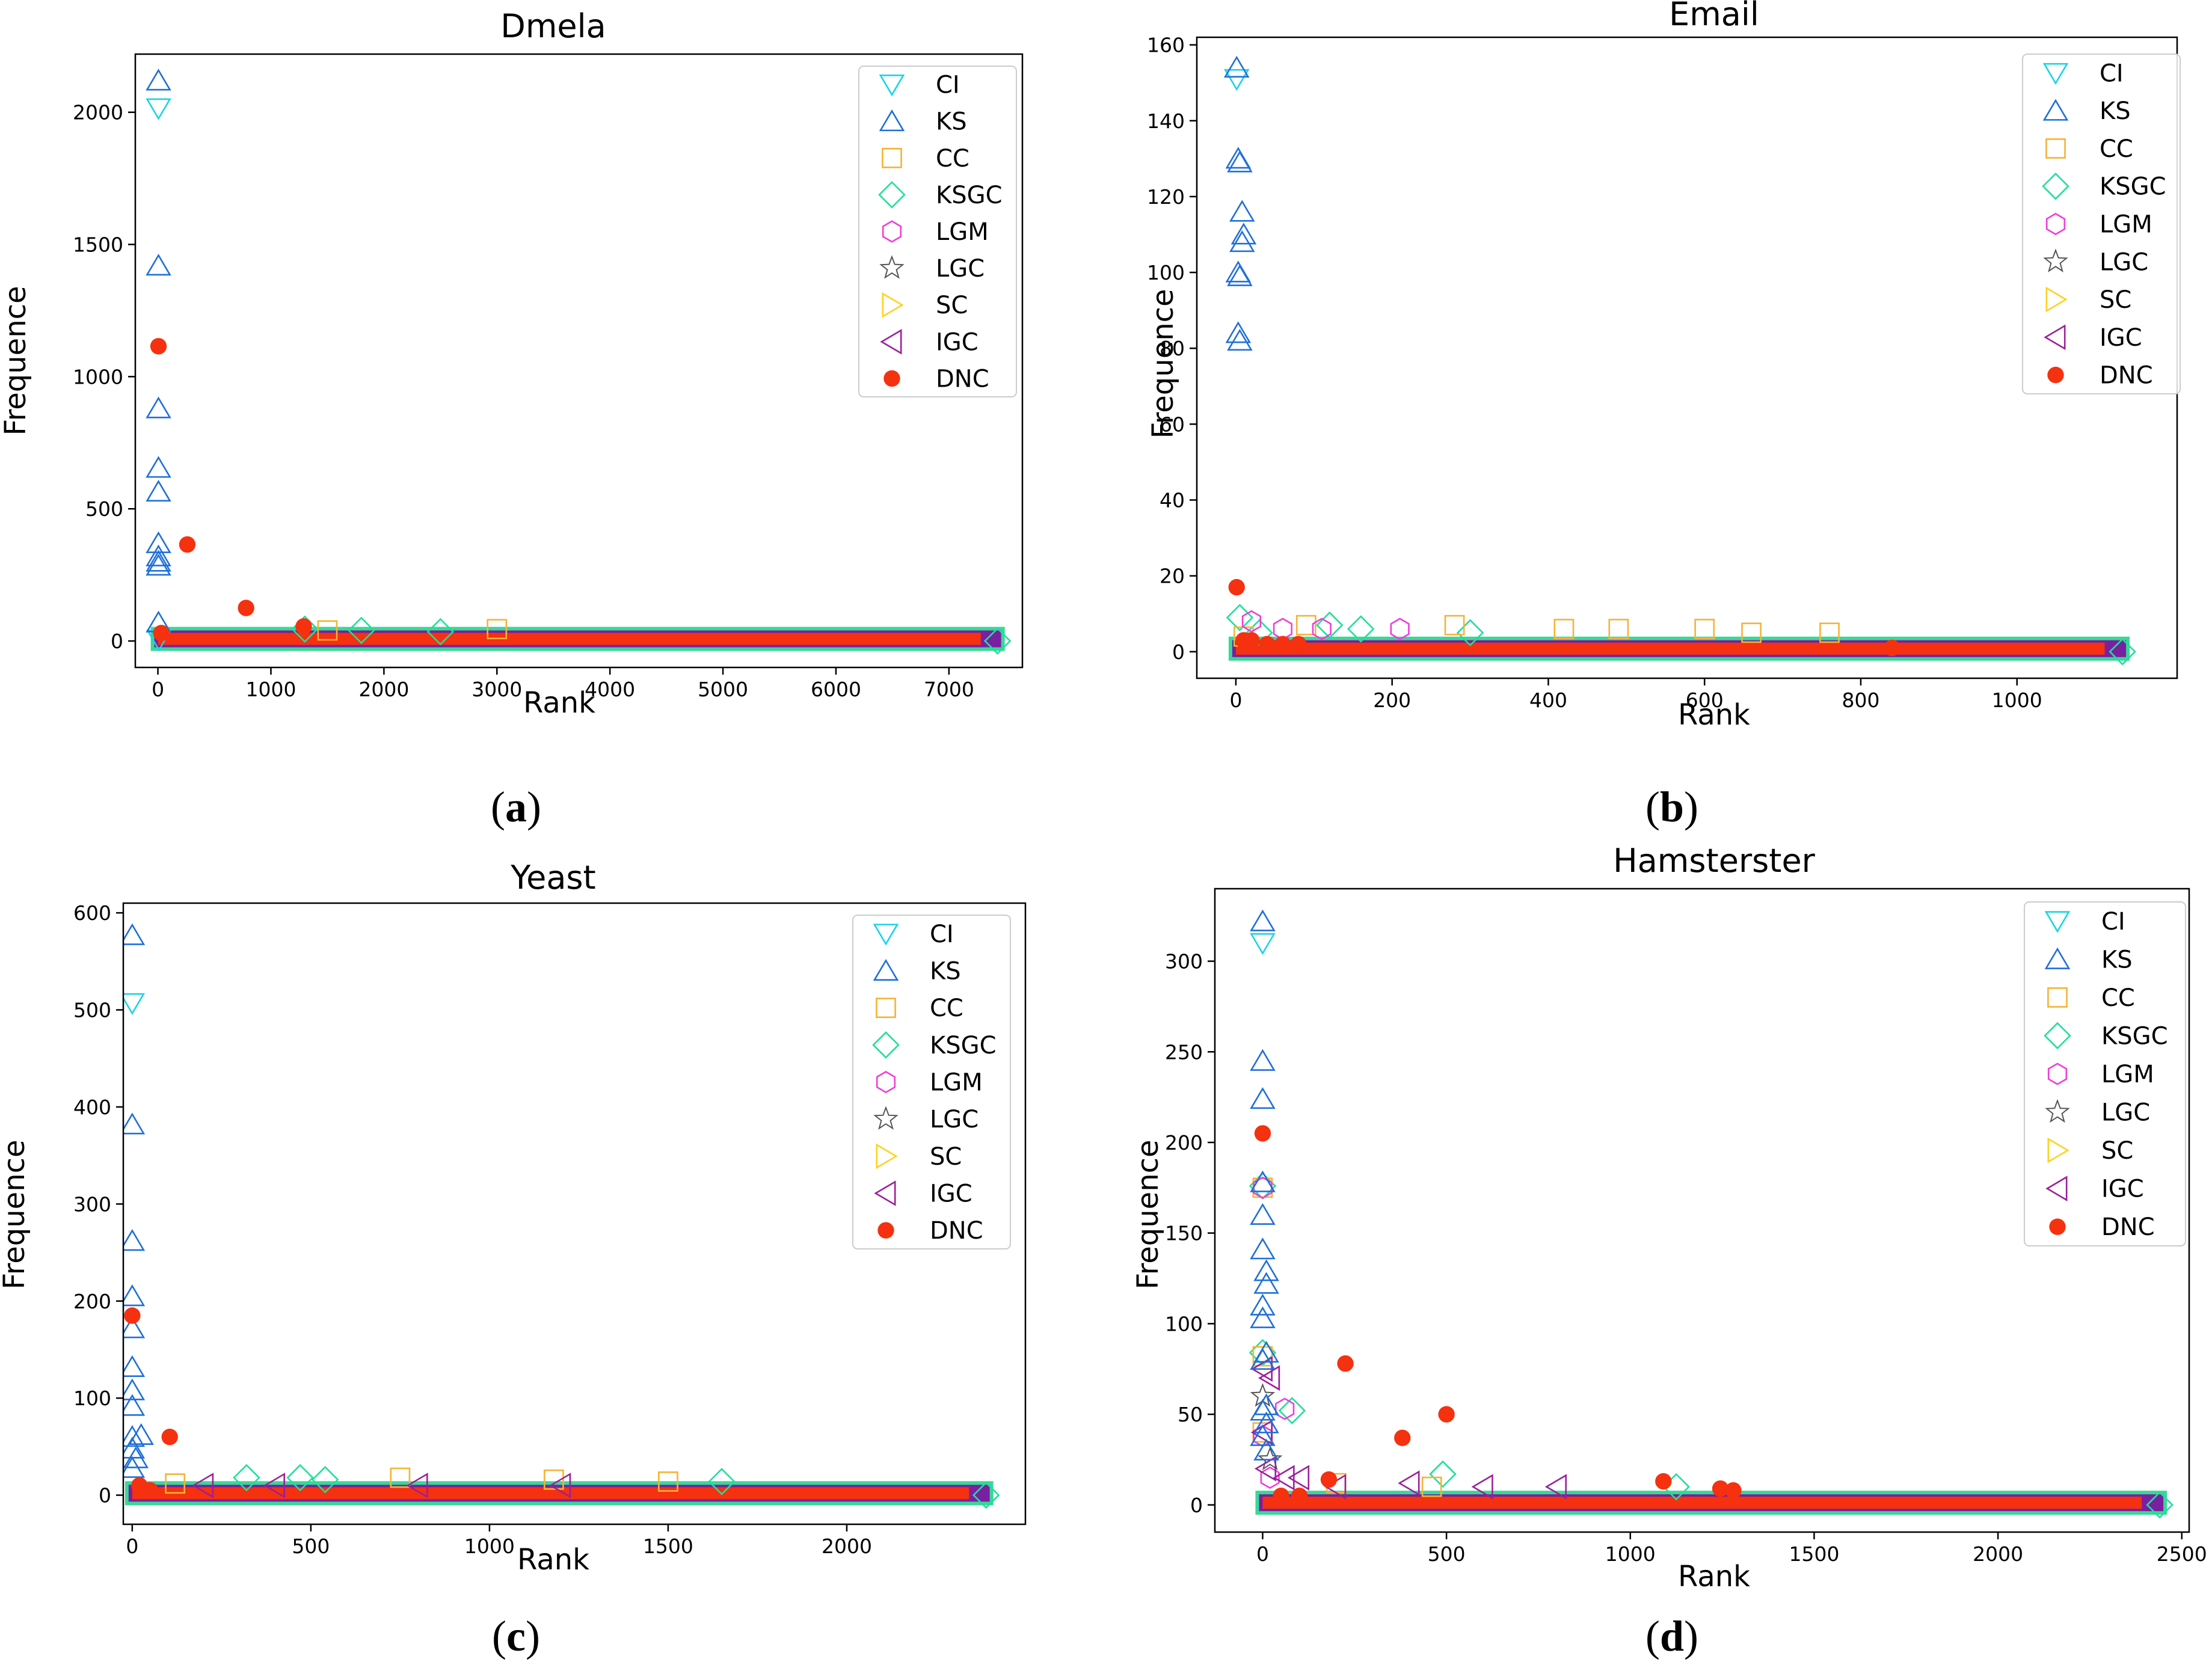 This screenshot has width=2212, height=1674. I want to click on caption-letter: c, so click(516, 1636).